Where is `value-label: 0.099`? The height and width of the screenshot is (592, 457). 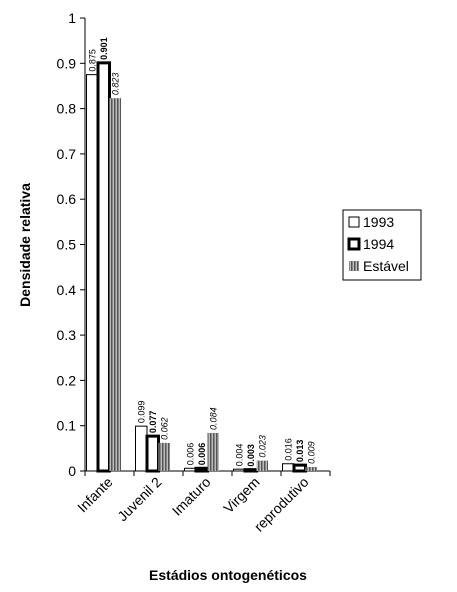
value-label: 0.099 is located at coordinates (141, 412).